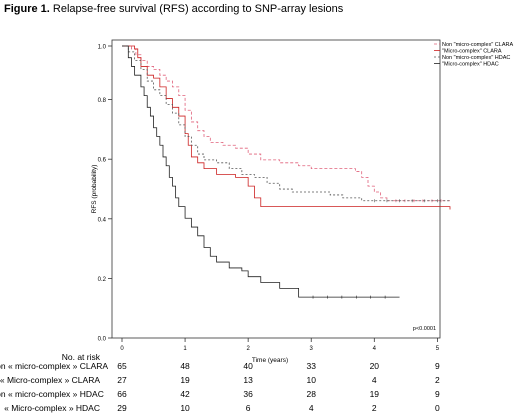 The image size is (520, 416). What do you see at coordinates (185, 394) in the screenshot?
I see `risk-count: 42` at bounding box center [185, 394].